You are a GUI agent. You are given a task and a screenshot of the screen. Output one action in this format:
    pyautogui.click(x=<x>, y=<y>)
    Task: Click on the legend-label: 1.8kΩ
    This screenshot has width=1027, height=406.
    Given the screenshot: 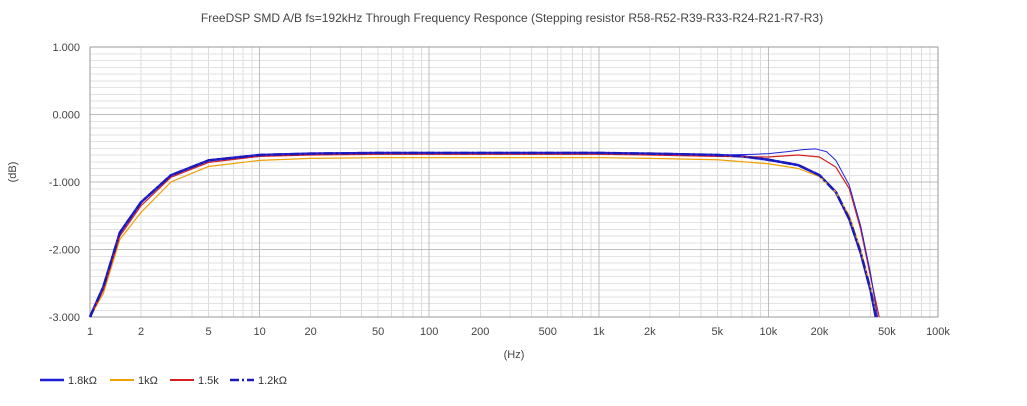 What is the action you would take?
    pyautogui.click(x=82, y=381)
    